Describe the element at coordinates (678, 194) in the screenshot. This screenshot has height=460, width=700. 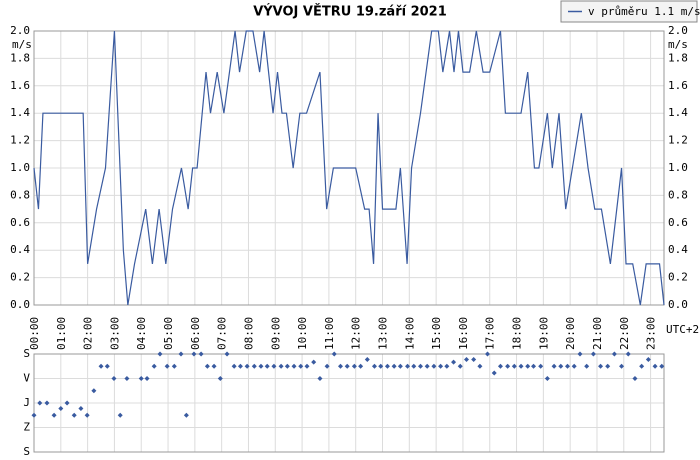
I see `y-tick-label-right: 0.8` at that location.